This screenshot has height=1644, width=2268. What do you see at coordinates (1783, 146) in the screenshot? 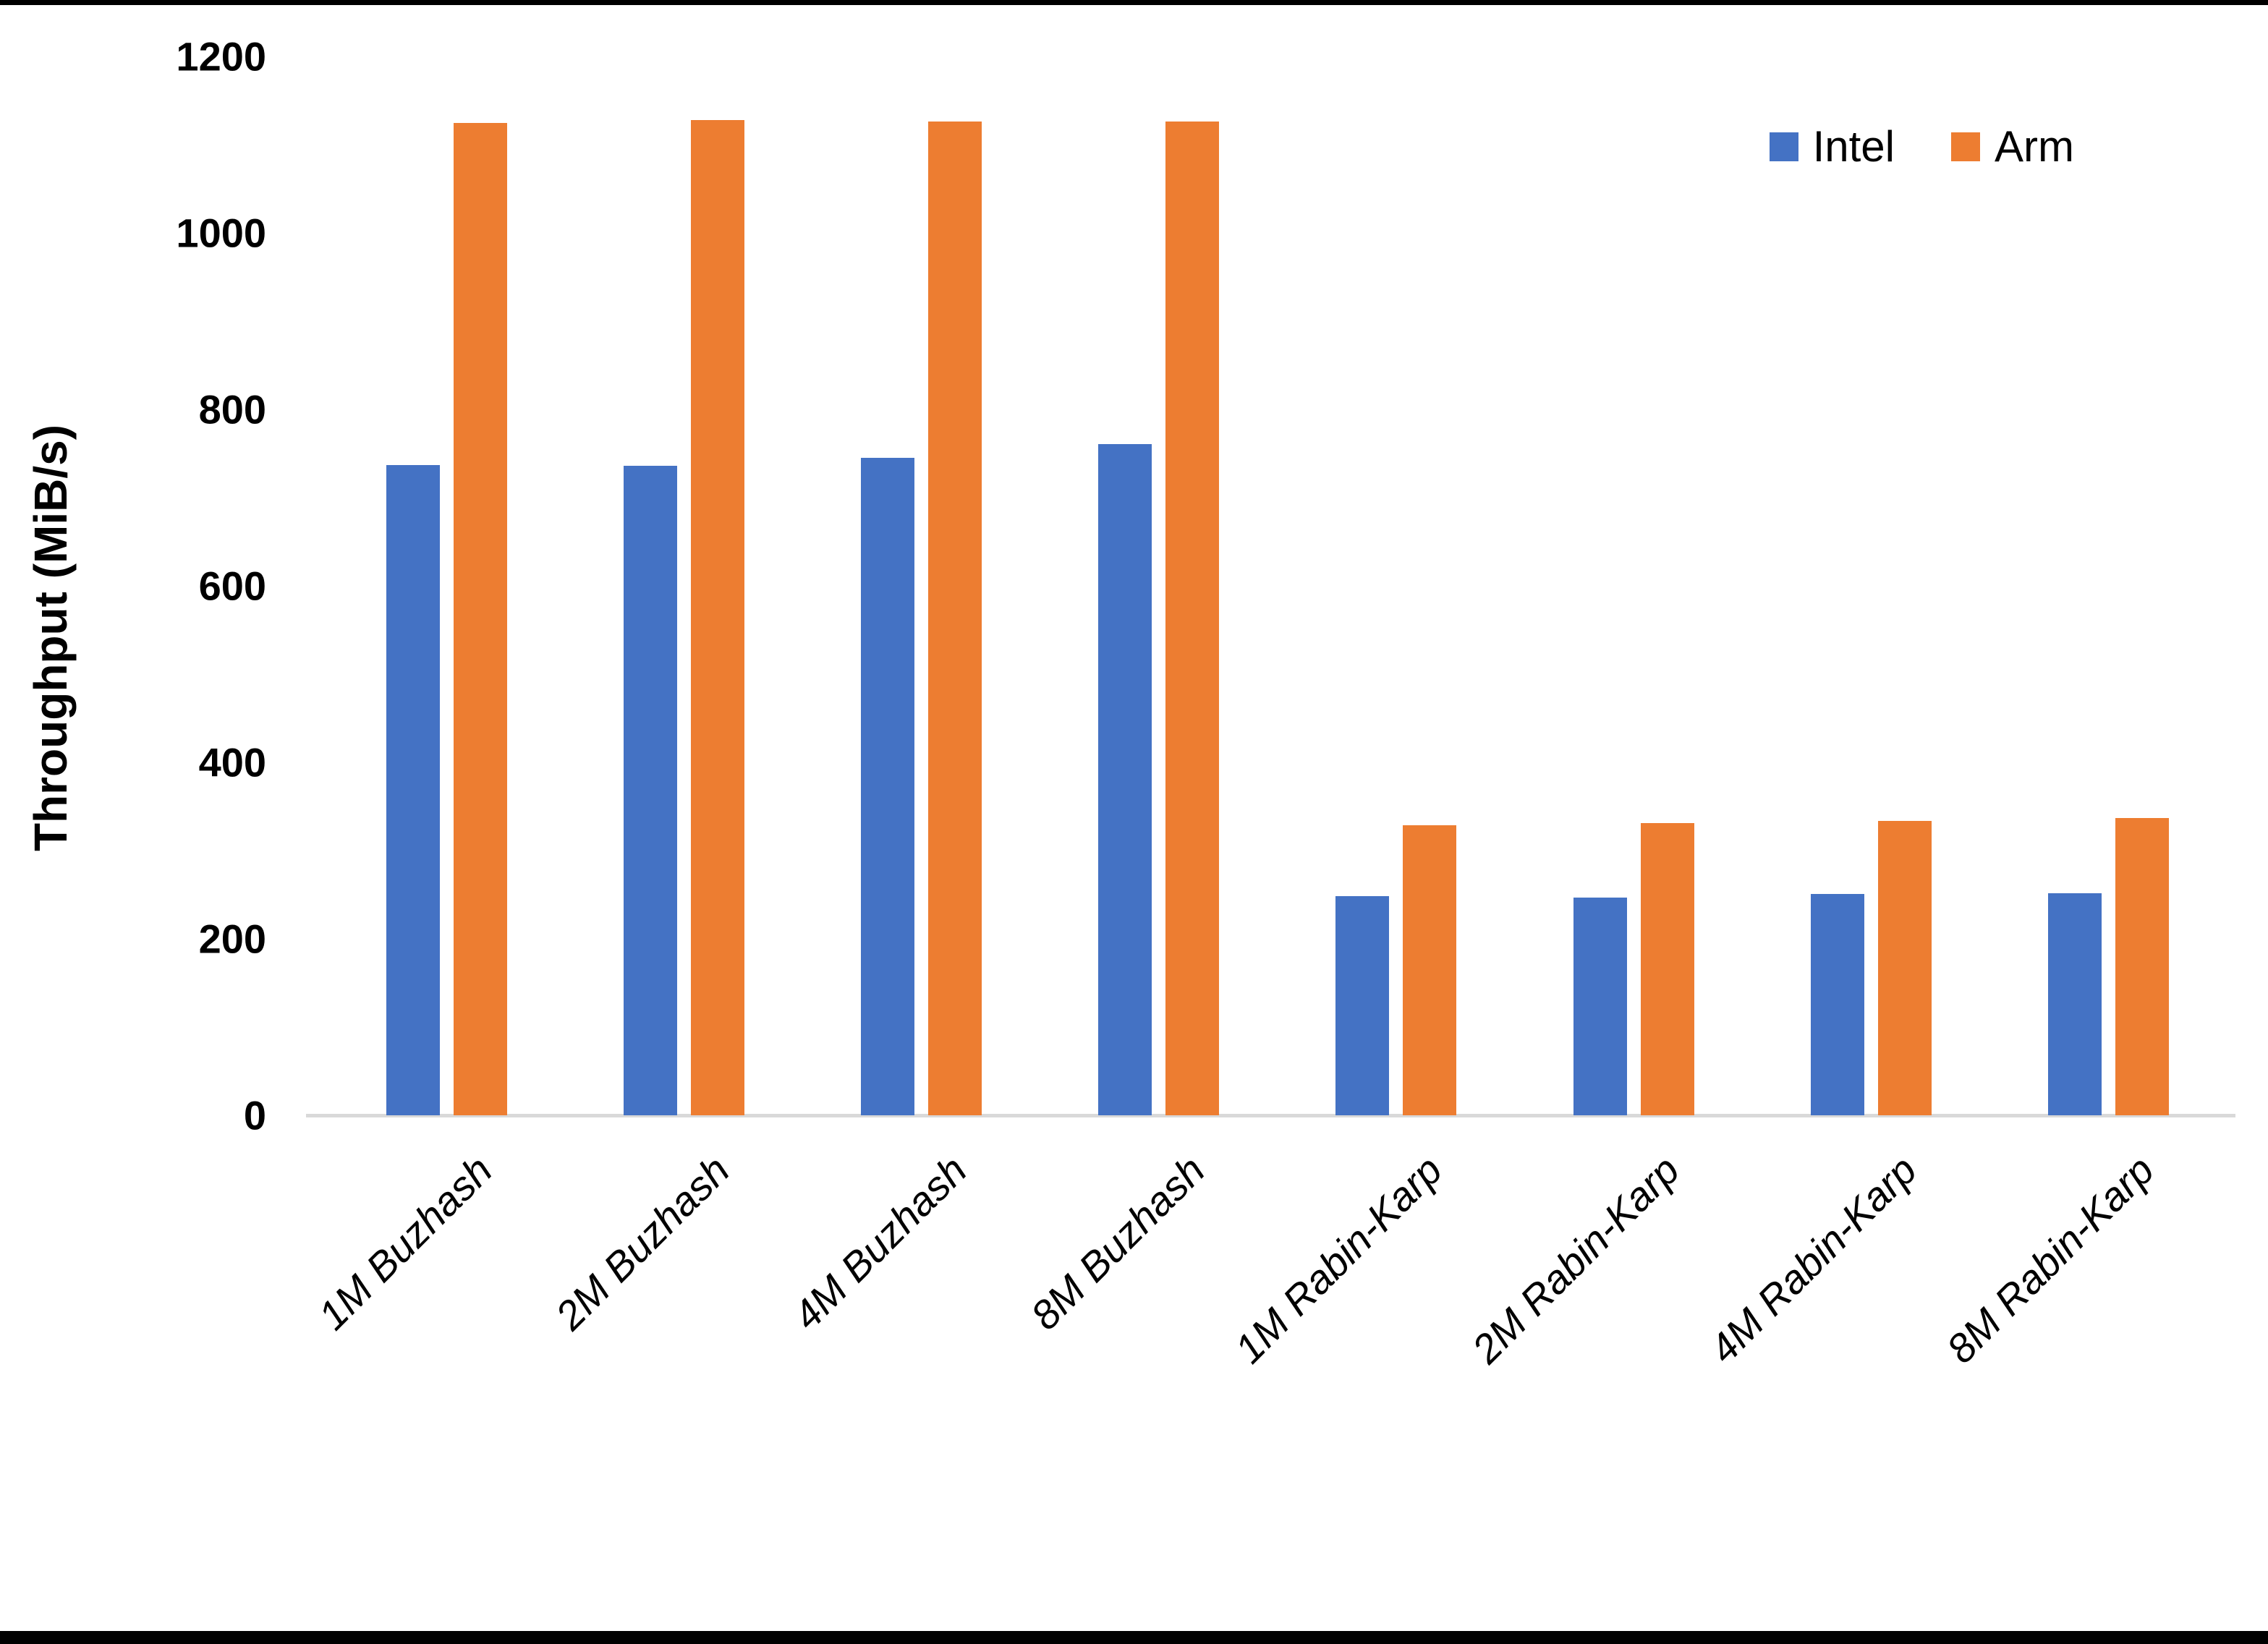
I see `legend-swatch-intel` at bounding box center [1783, 146].